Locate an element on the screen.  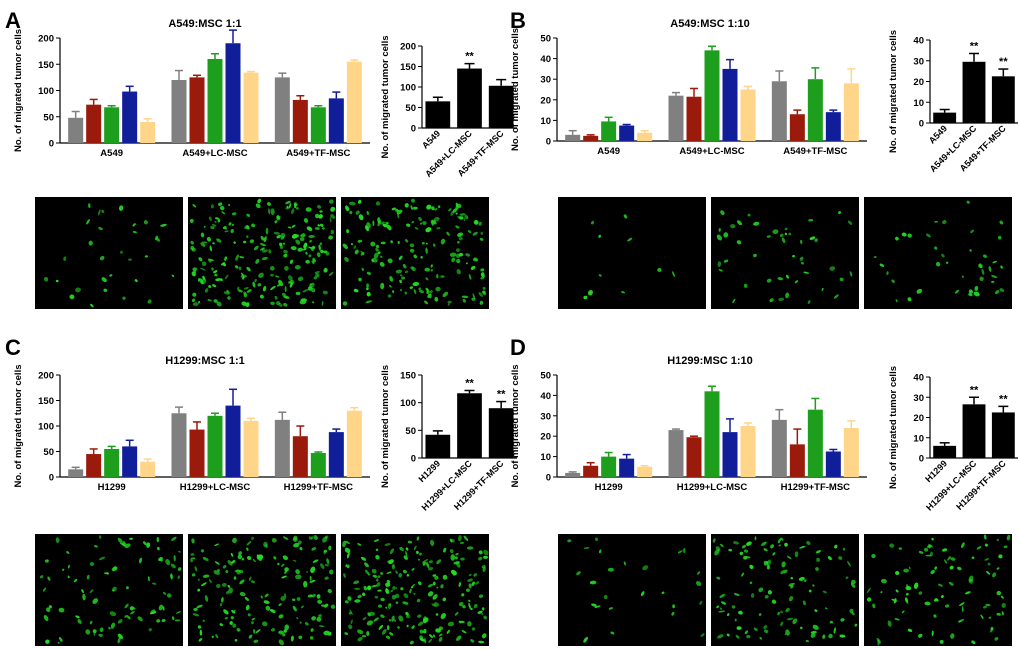
significance-stars: ** is located at coordinates (1003, 399).